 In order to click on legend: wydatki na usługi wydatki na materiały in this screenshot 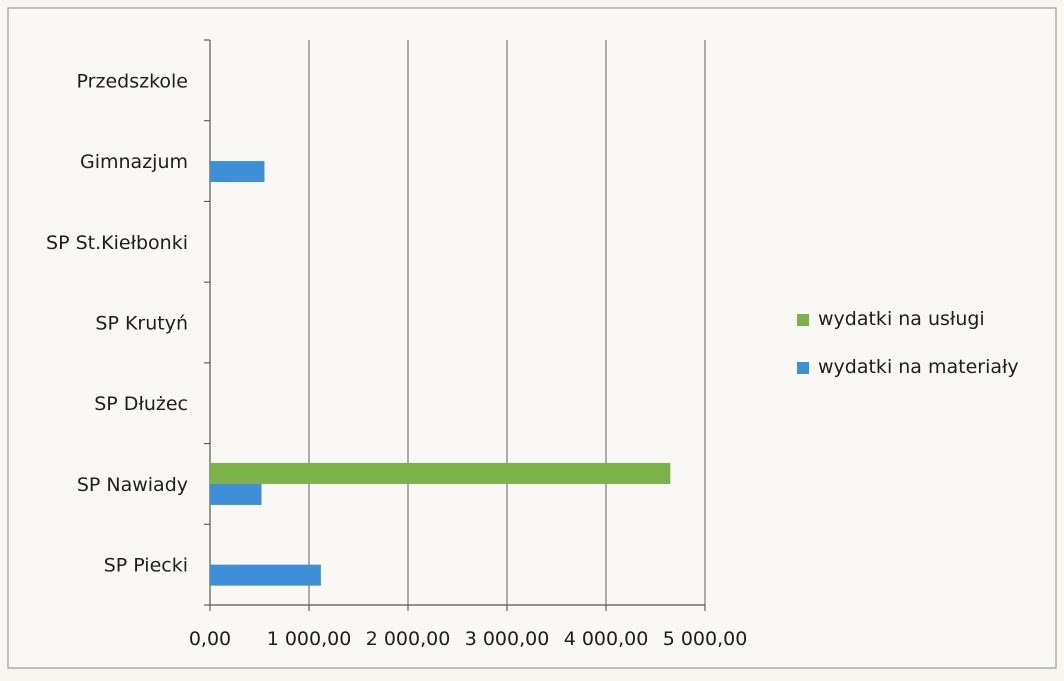, I will do `click(908, 343)`.